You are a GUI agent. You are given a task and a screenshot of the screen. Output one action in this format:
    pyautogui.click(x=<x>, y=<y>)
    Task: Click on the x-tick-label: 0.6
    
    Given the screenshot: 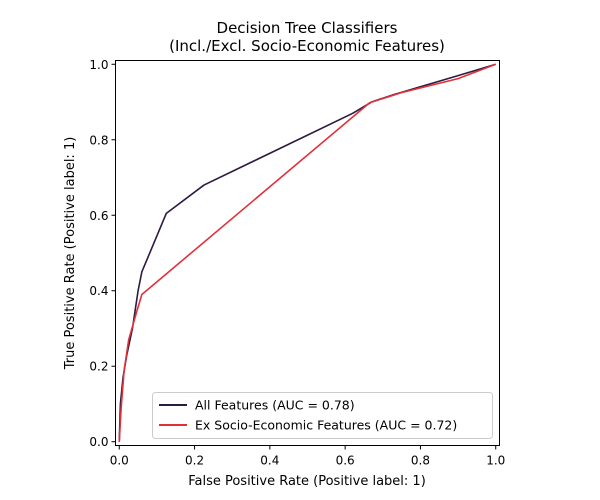 What is the action you would take?
    pyautogui.click(x=345, y=461)
    